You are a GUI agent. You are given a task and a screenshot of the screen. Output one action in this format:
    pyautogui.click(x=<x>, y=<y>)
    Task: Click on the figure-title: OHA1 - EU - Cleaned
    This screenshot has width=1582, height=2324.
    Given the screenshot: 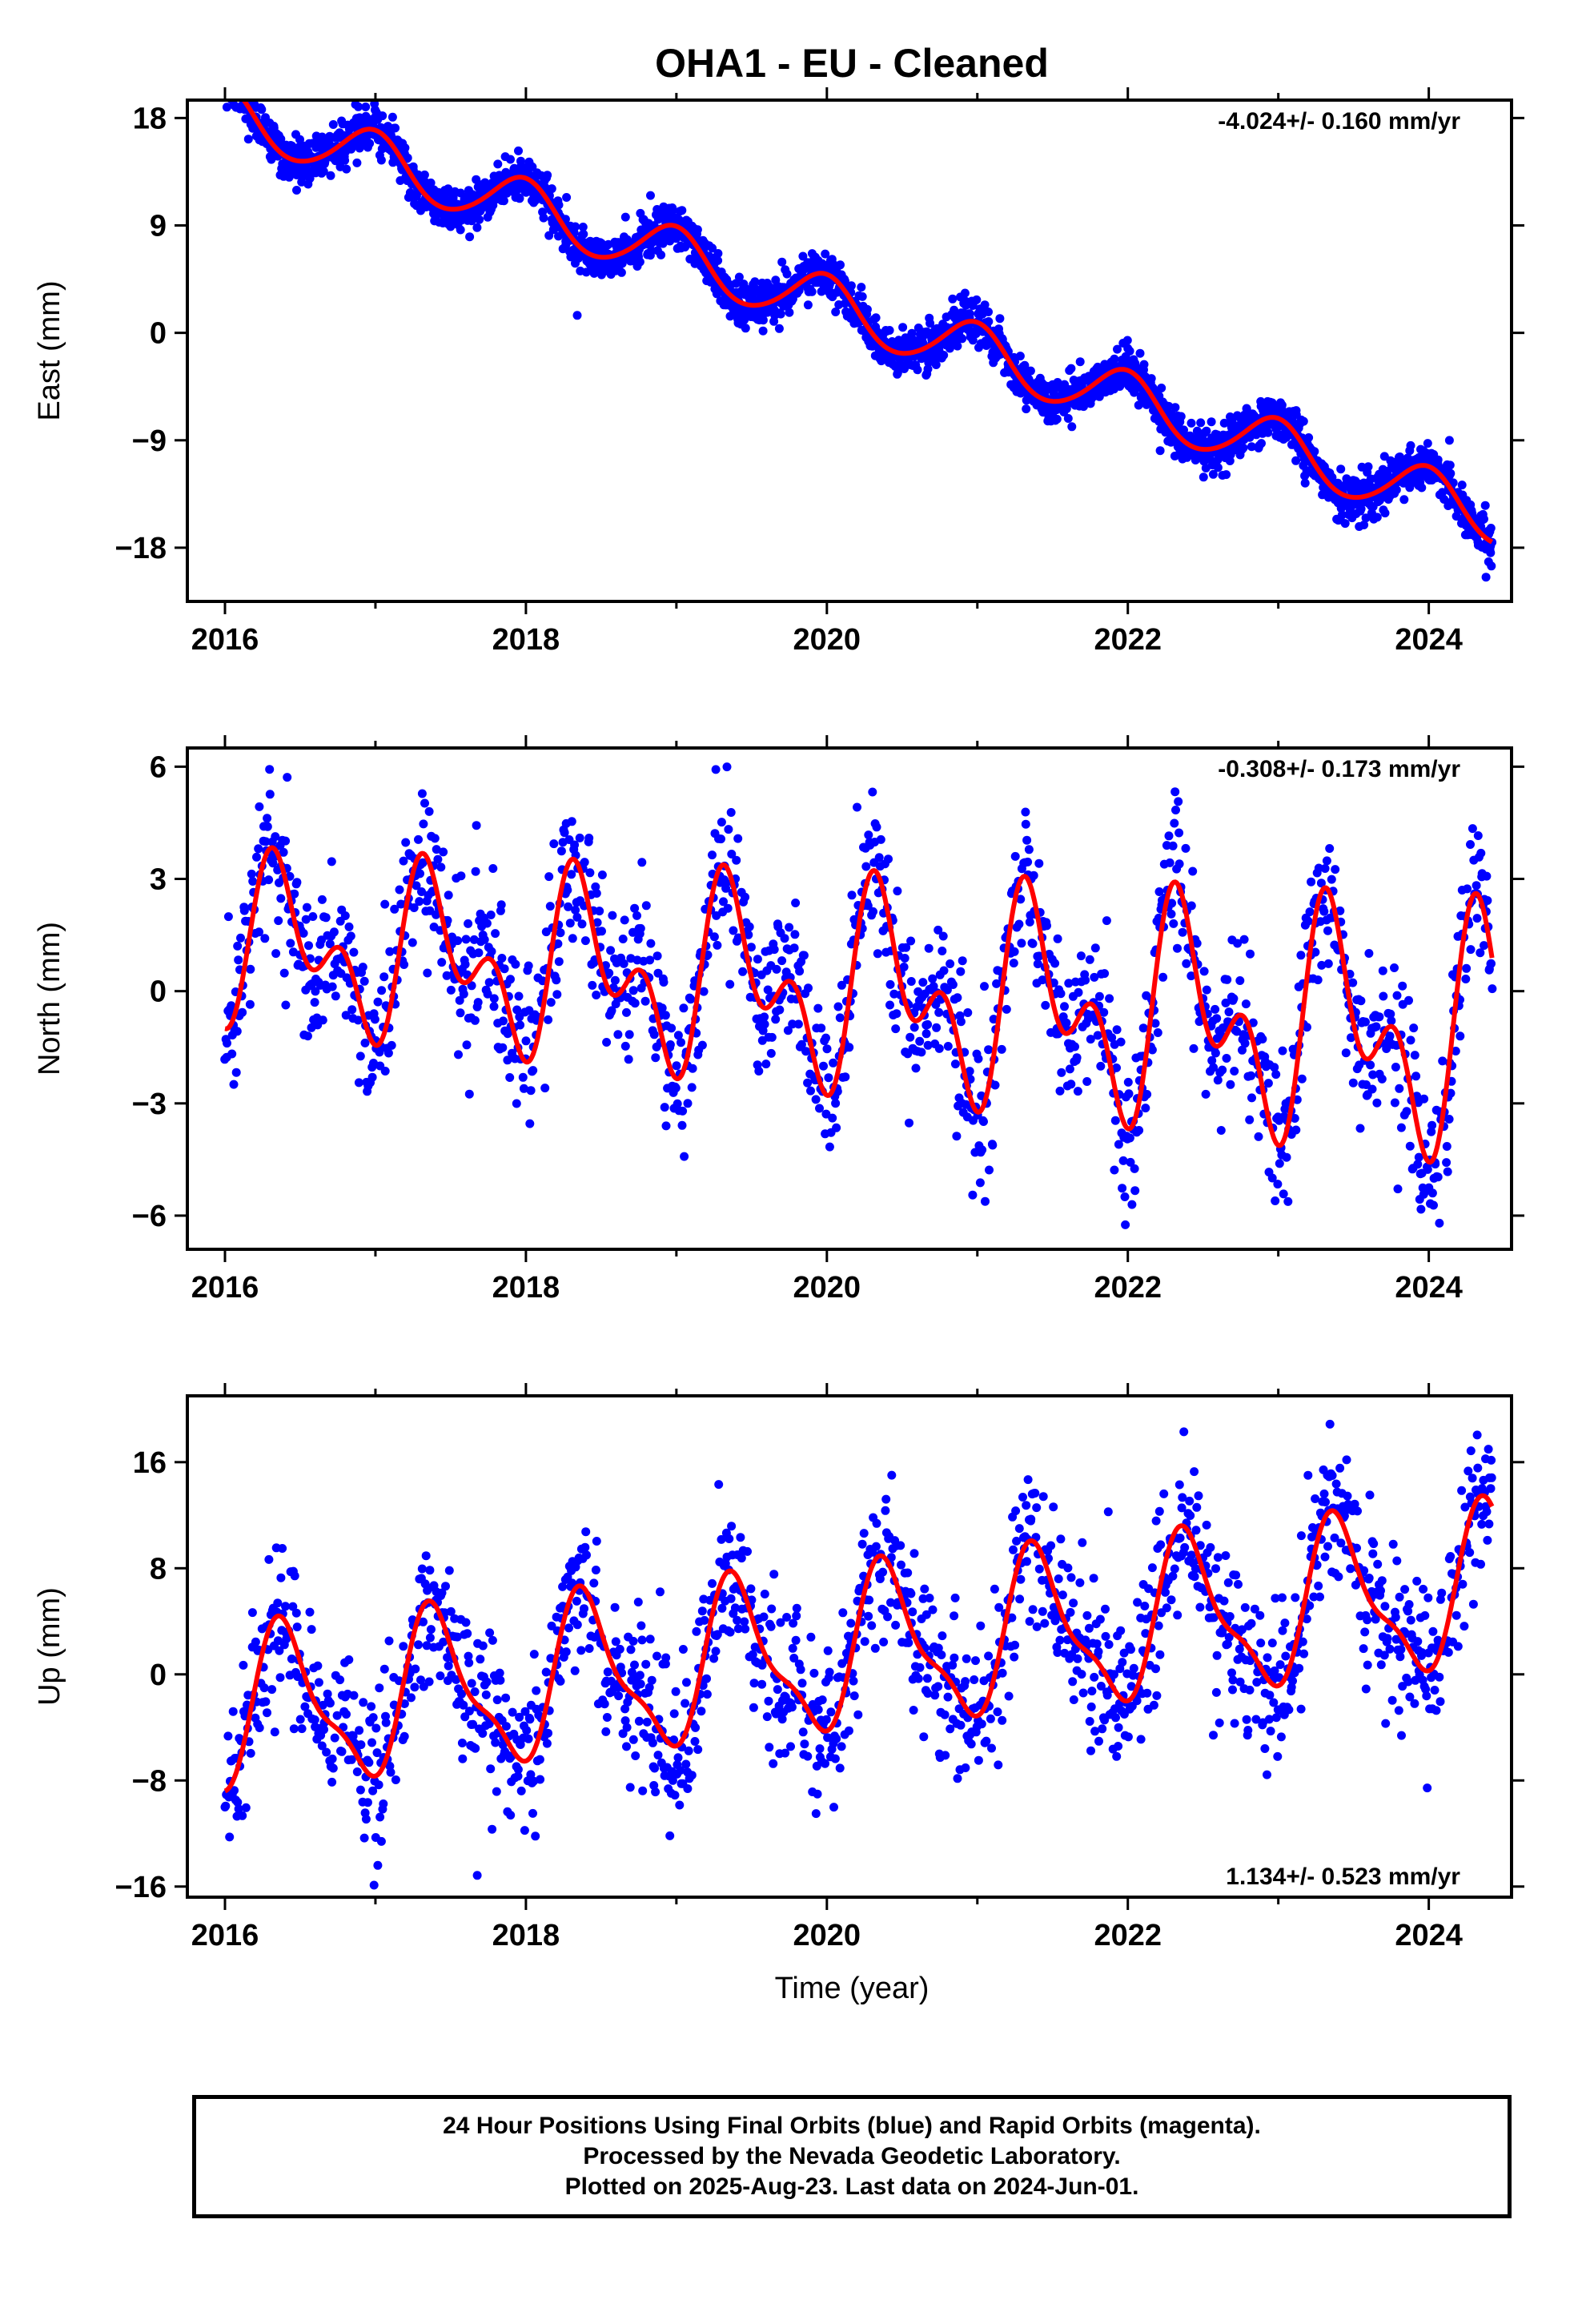 What is the action you would take?
    pyautogui.click(x=852, y=63)
    